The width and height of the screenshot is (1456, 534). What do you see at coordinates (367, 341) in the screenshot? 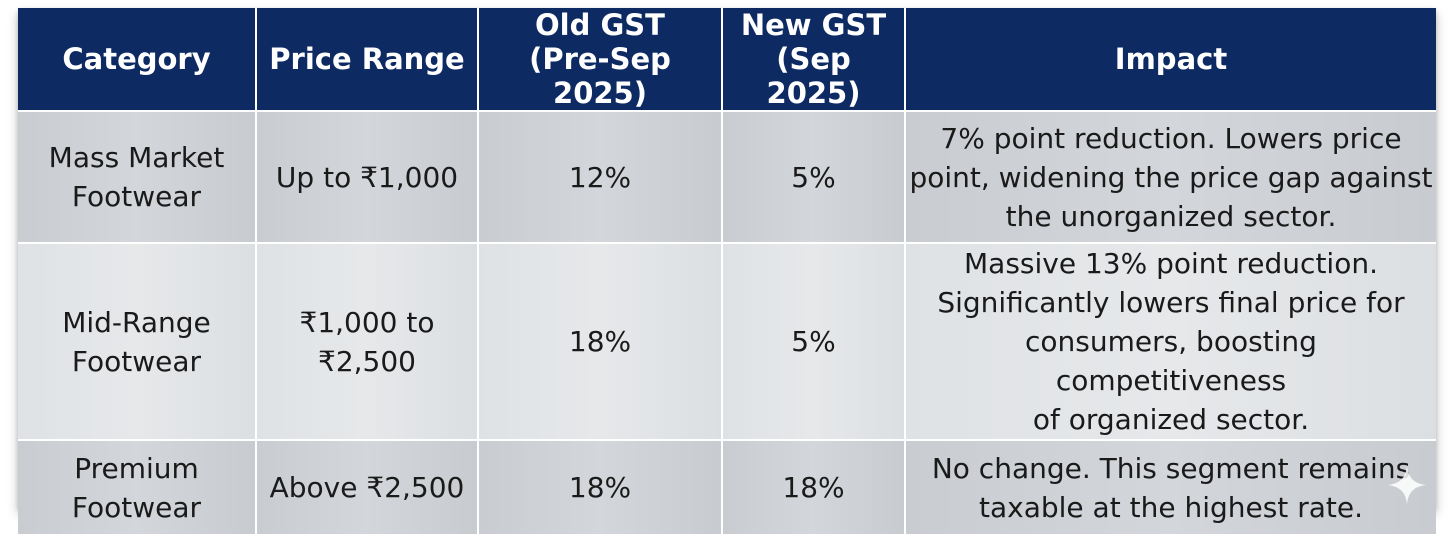
I see `cell-price-range: ₹1,000 to ₹2,500` at bounding box center [367, 341].